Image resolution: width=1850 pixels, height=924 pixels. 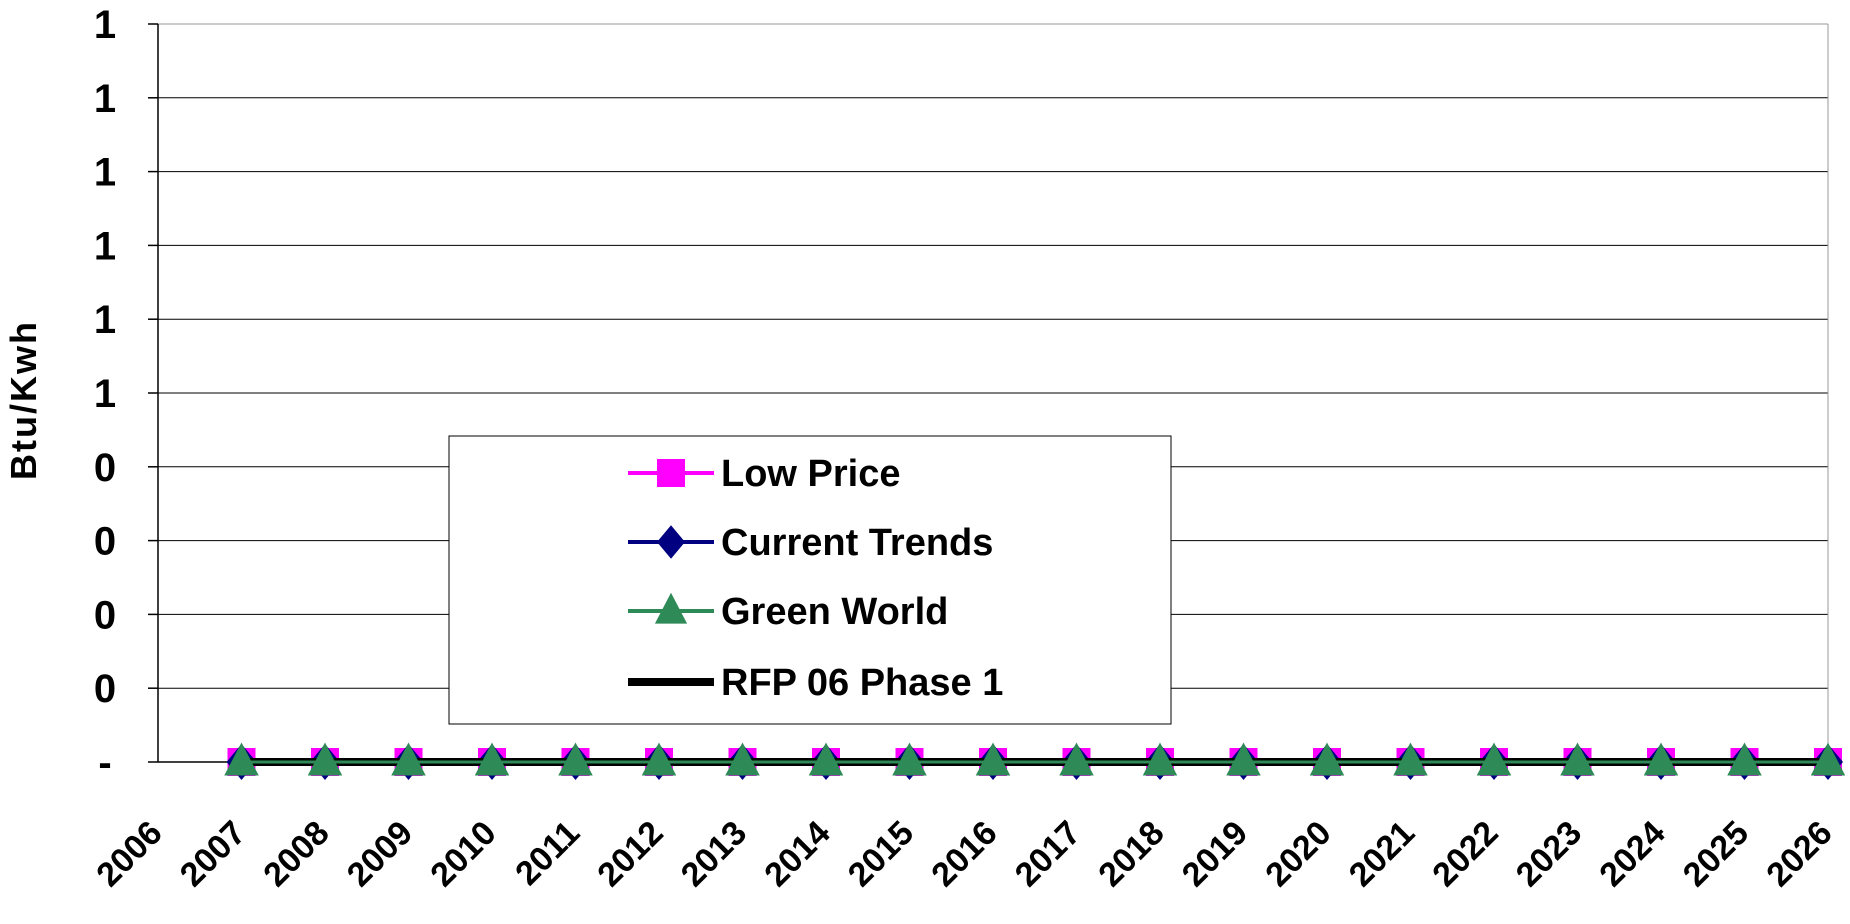 I want to click on legend-box, so click(x=810, y=580).